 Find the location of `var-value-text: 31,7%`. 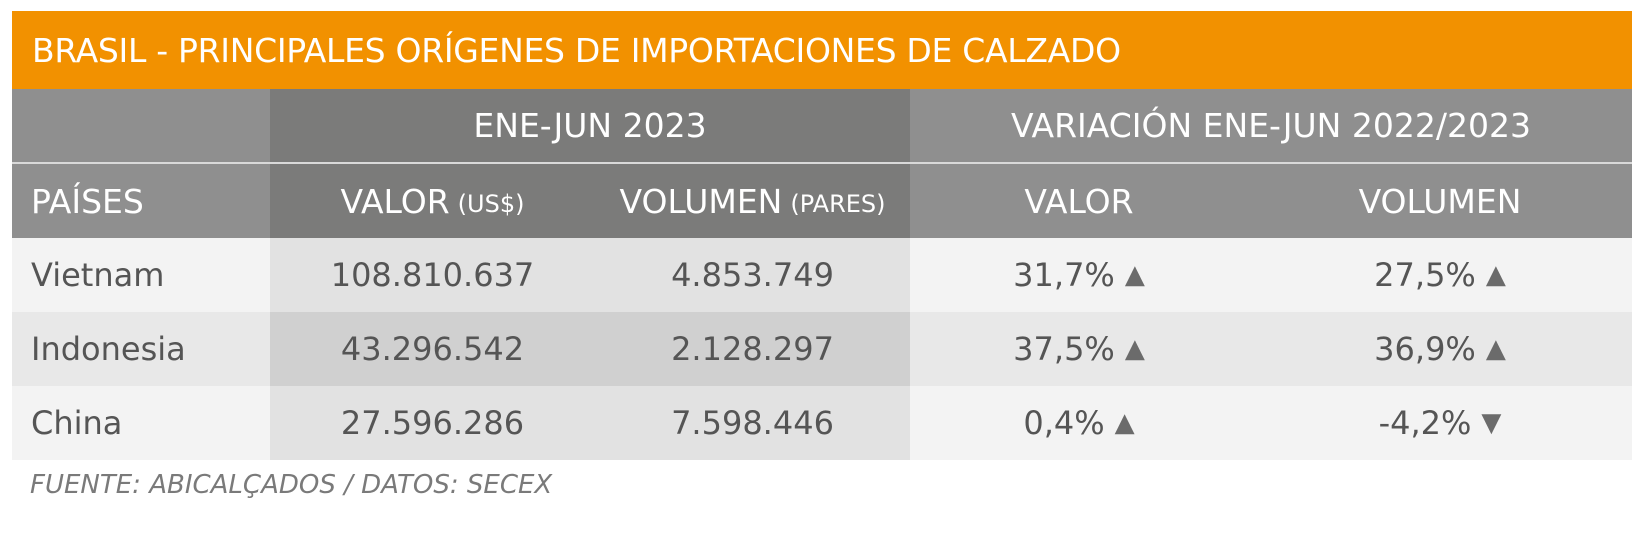

var-value-text: 31,7% is located at coordinates (1064, 275).